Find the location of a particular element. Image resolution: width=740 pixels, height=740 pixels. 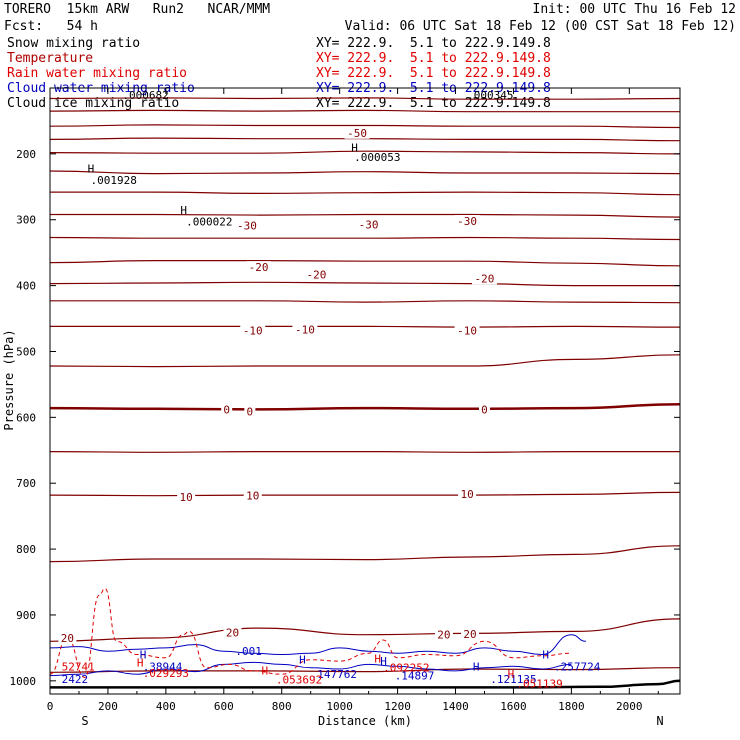

x-tick-label-200: 200 is located at coordinates (108, 706).